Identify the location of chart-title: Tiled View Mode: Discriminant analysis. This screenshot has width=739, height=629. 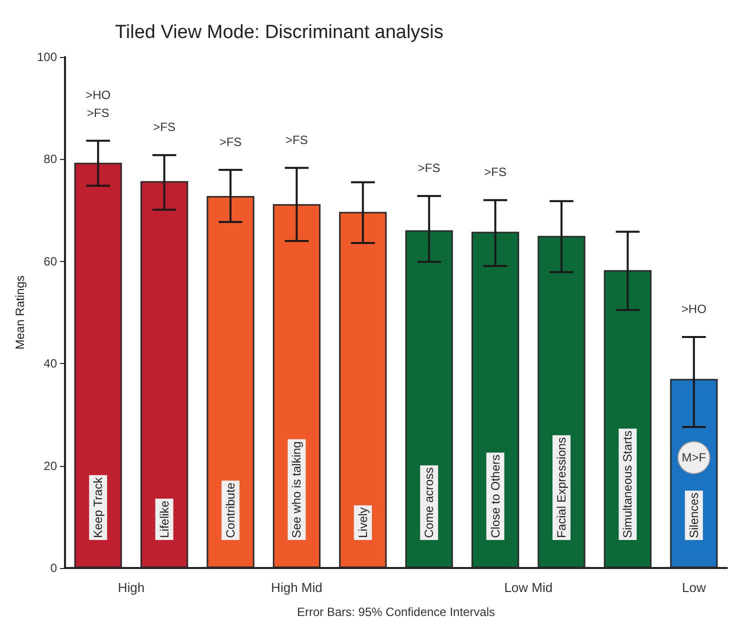
(279, 32).